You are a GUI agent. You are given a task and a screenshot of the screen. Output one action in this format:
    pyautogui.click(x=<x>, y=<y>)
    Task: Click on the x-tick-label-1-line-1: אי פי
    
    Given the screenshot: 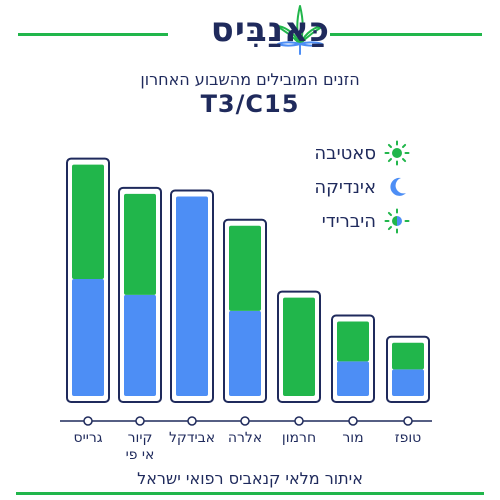 What is the action you would take?
    pyautogui.click(x=140, y=455)
    